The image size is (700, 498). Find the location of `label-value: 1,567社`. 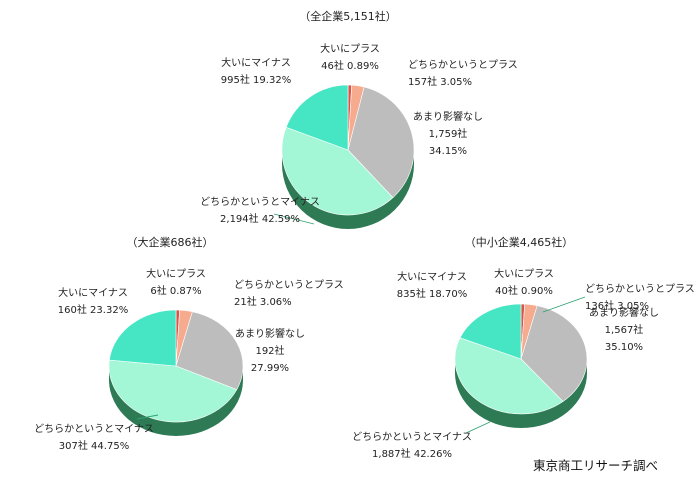

label-value: 1,567社 is located at coordinates (624, 329).